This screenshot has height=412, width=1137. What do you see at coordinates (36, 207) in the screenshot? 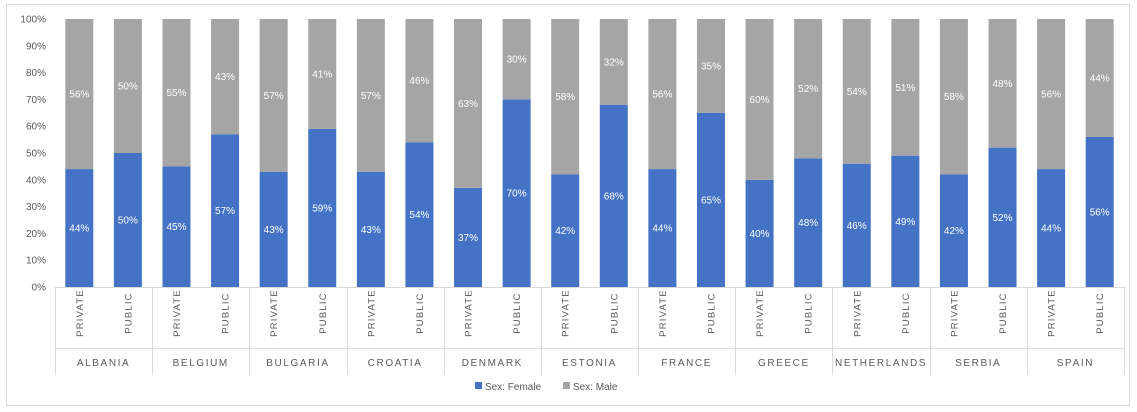
I see `y-tick-label: 30%` at bounding box center [36, 207].